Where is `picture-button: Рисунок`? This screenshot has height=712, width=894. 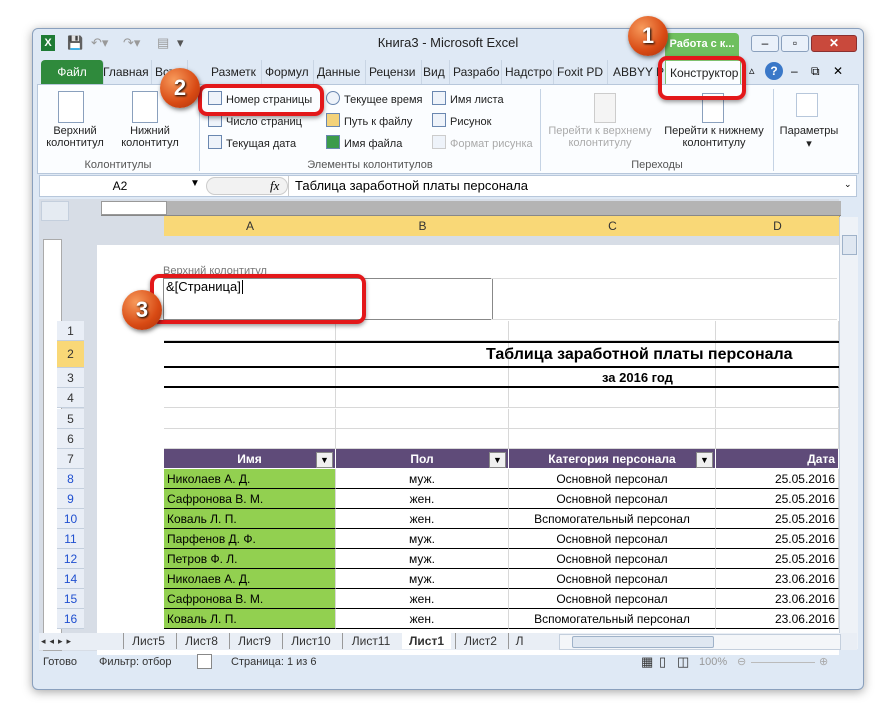
picture-button: Рисунок is located at coordinates (462, 120).